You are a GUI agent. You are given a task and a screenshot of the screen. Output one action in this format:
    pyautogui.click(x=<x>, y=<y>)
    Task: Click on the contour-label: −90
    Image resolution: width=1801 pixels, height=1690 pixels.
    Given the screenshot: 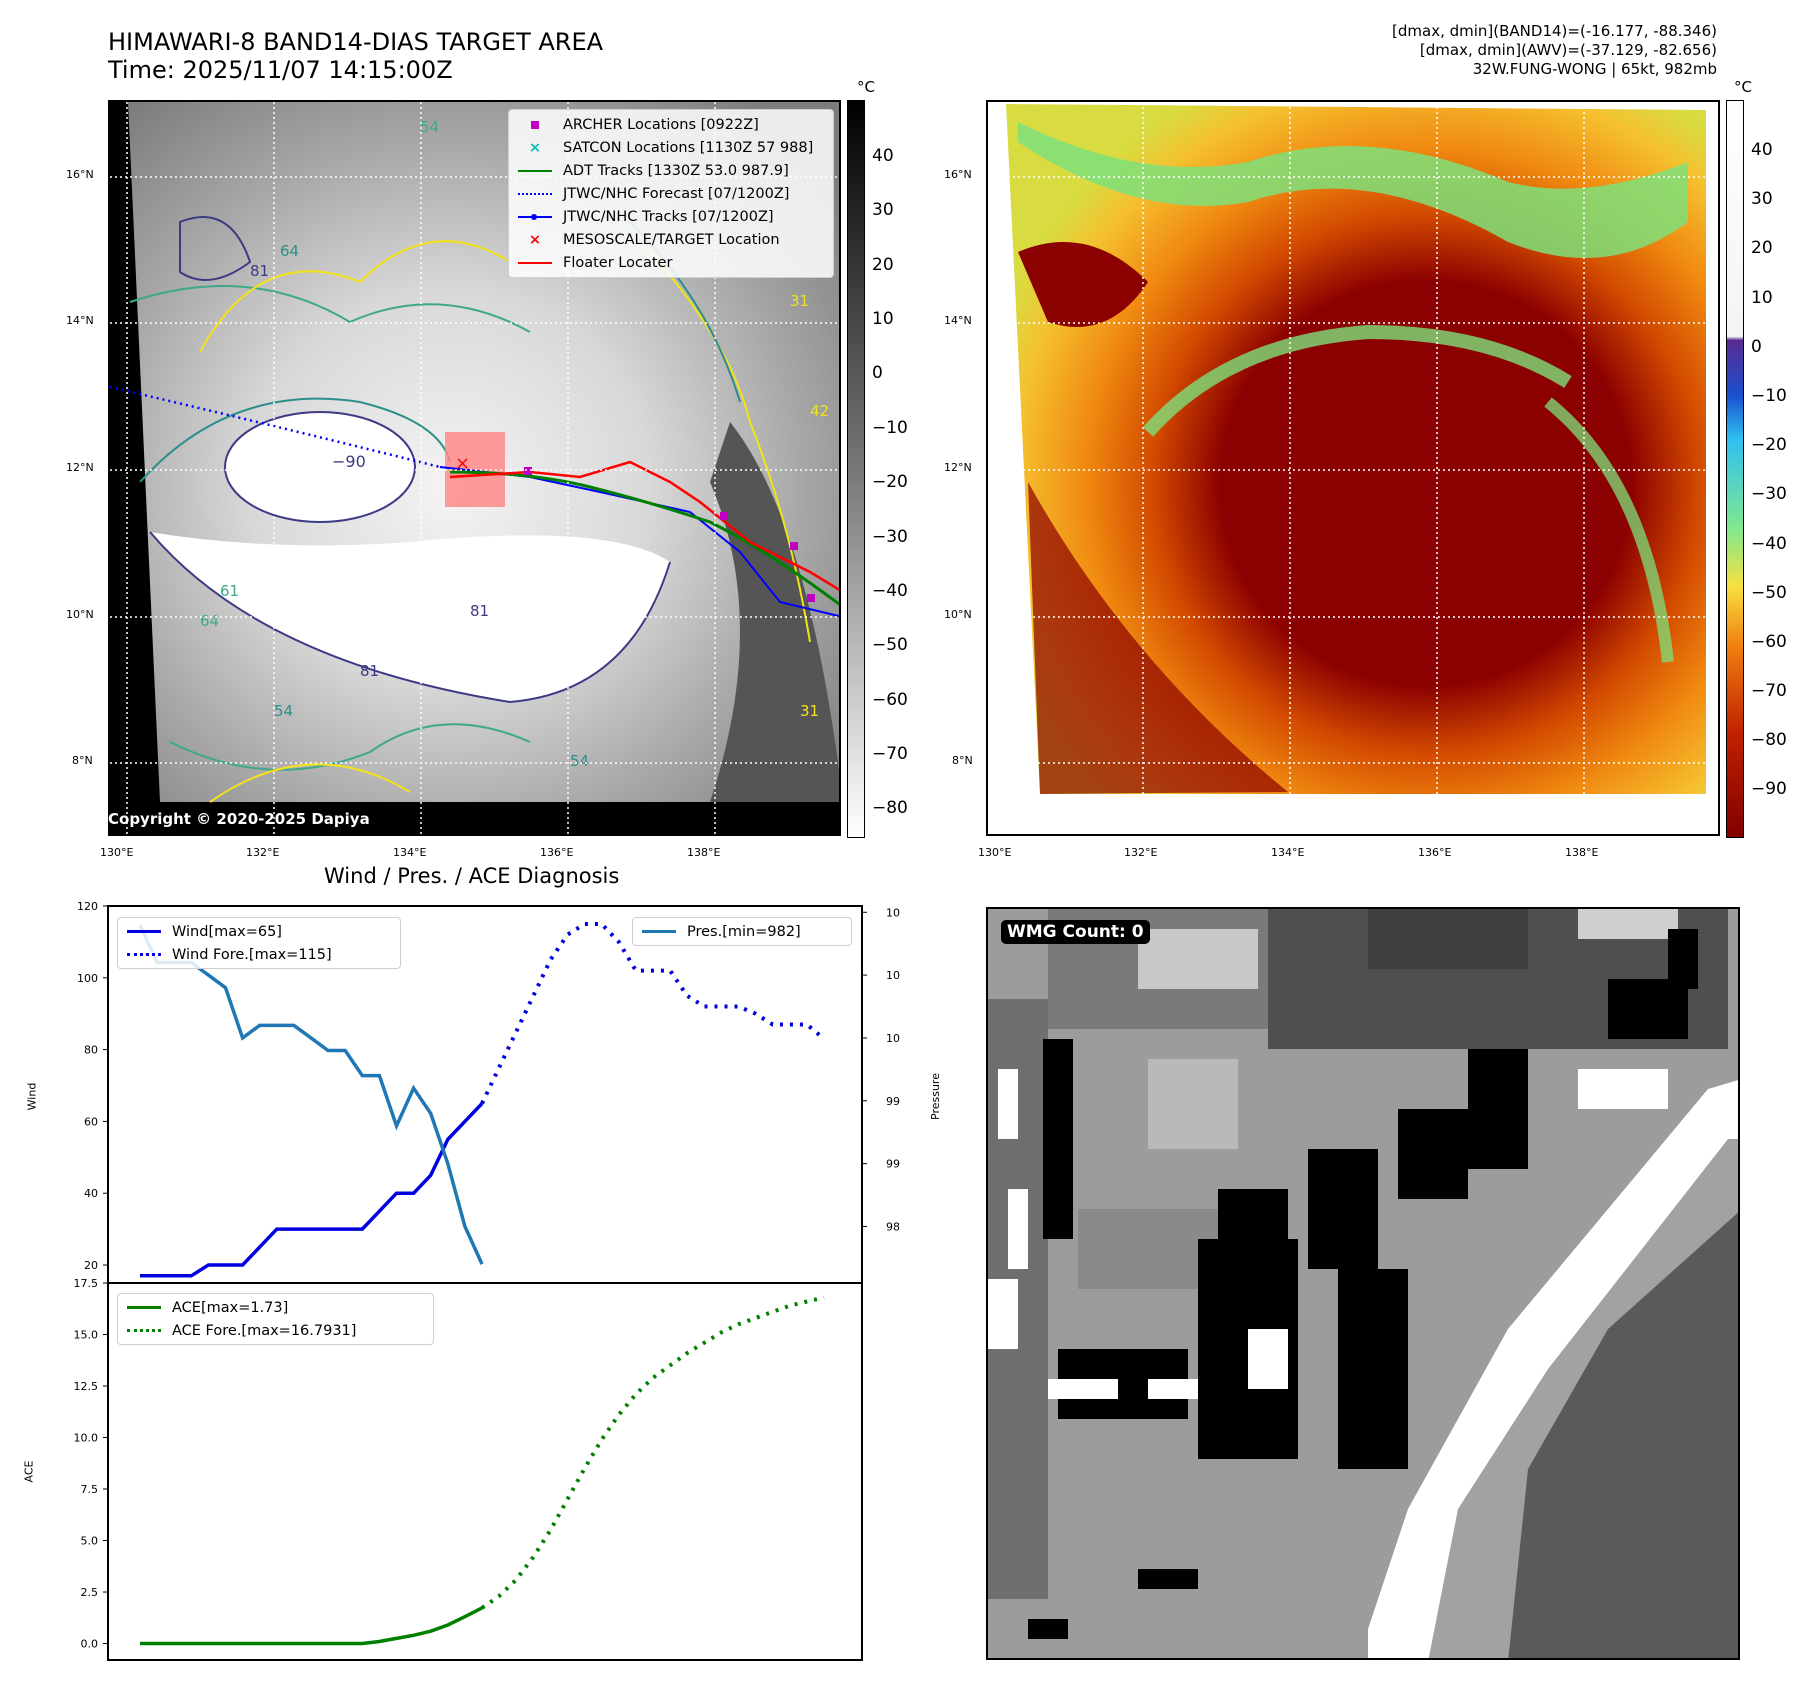 What is the action you would take?
    pyautogui.click(x=349, y=461)
    